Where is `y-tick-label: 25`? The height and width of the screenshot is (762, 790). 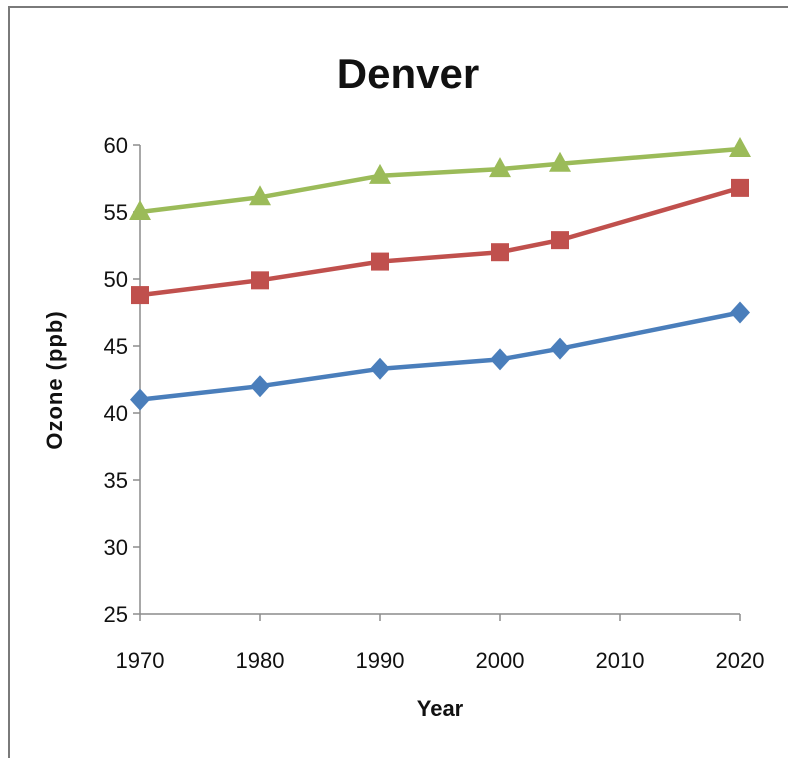 y-tick-label: 25 is located at coordinates (116, 614).